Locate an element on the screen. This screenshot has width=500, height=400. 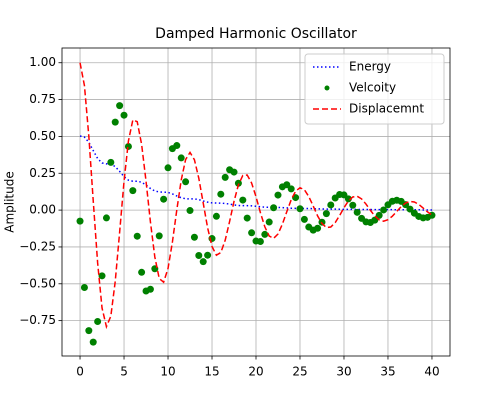
x-tick-label: 20 is located at coordinates (255, 372).